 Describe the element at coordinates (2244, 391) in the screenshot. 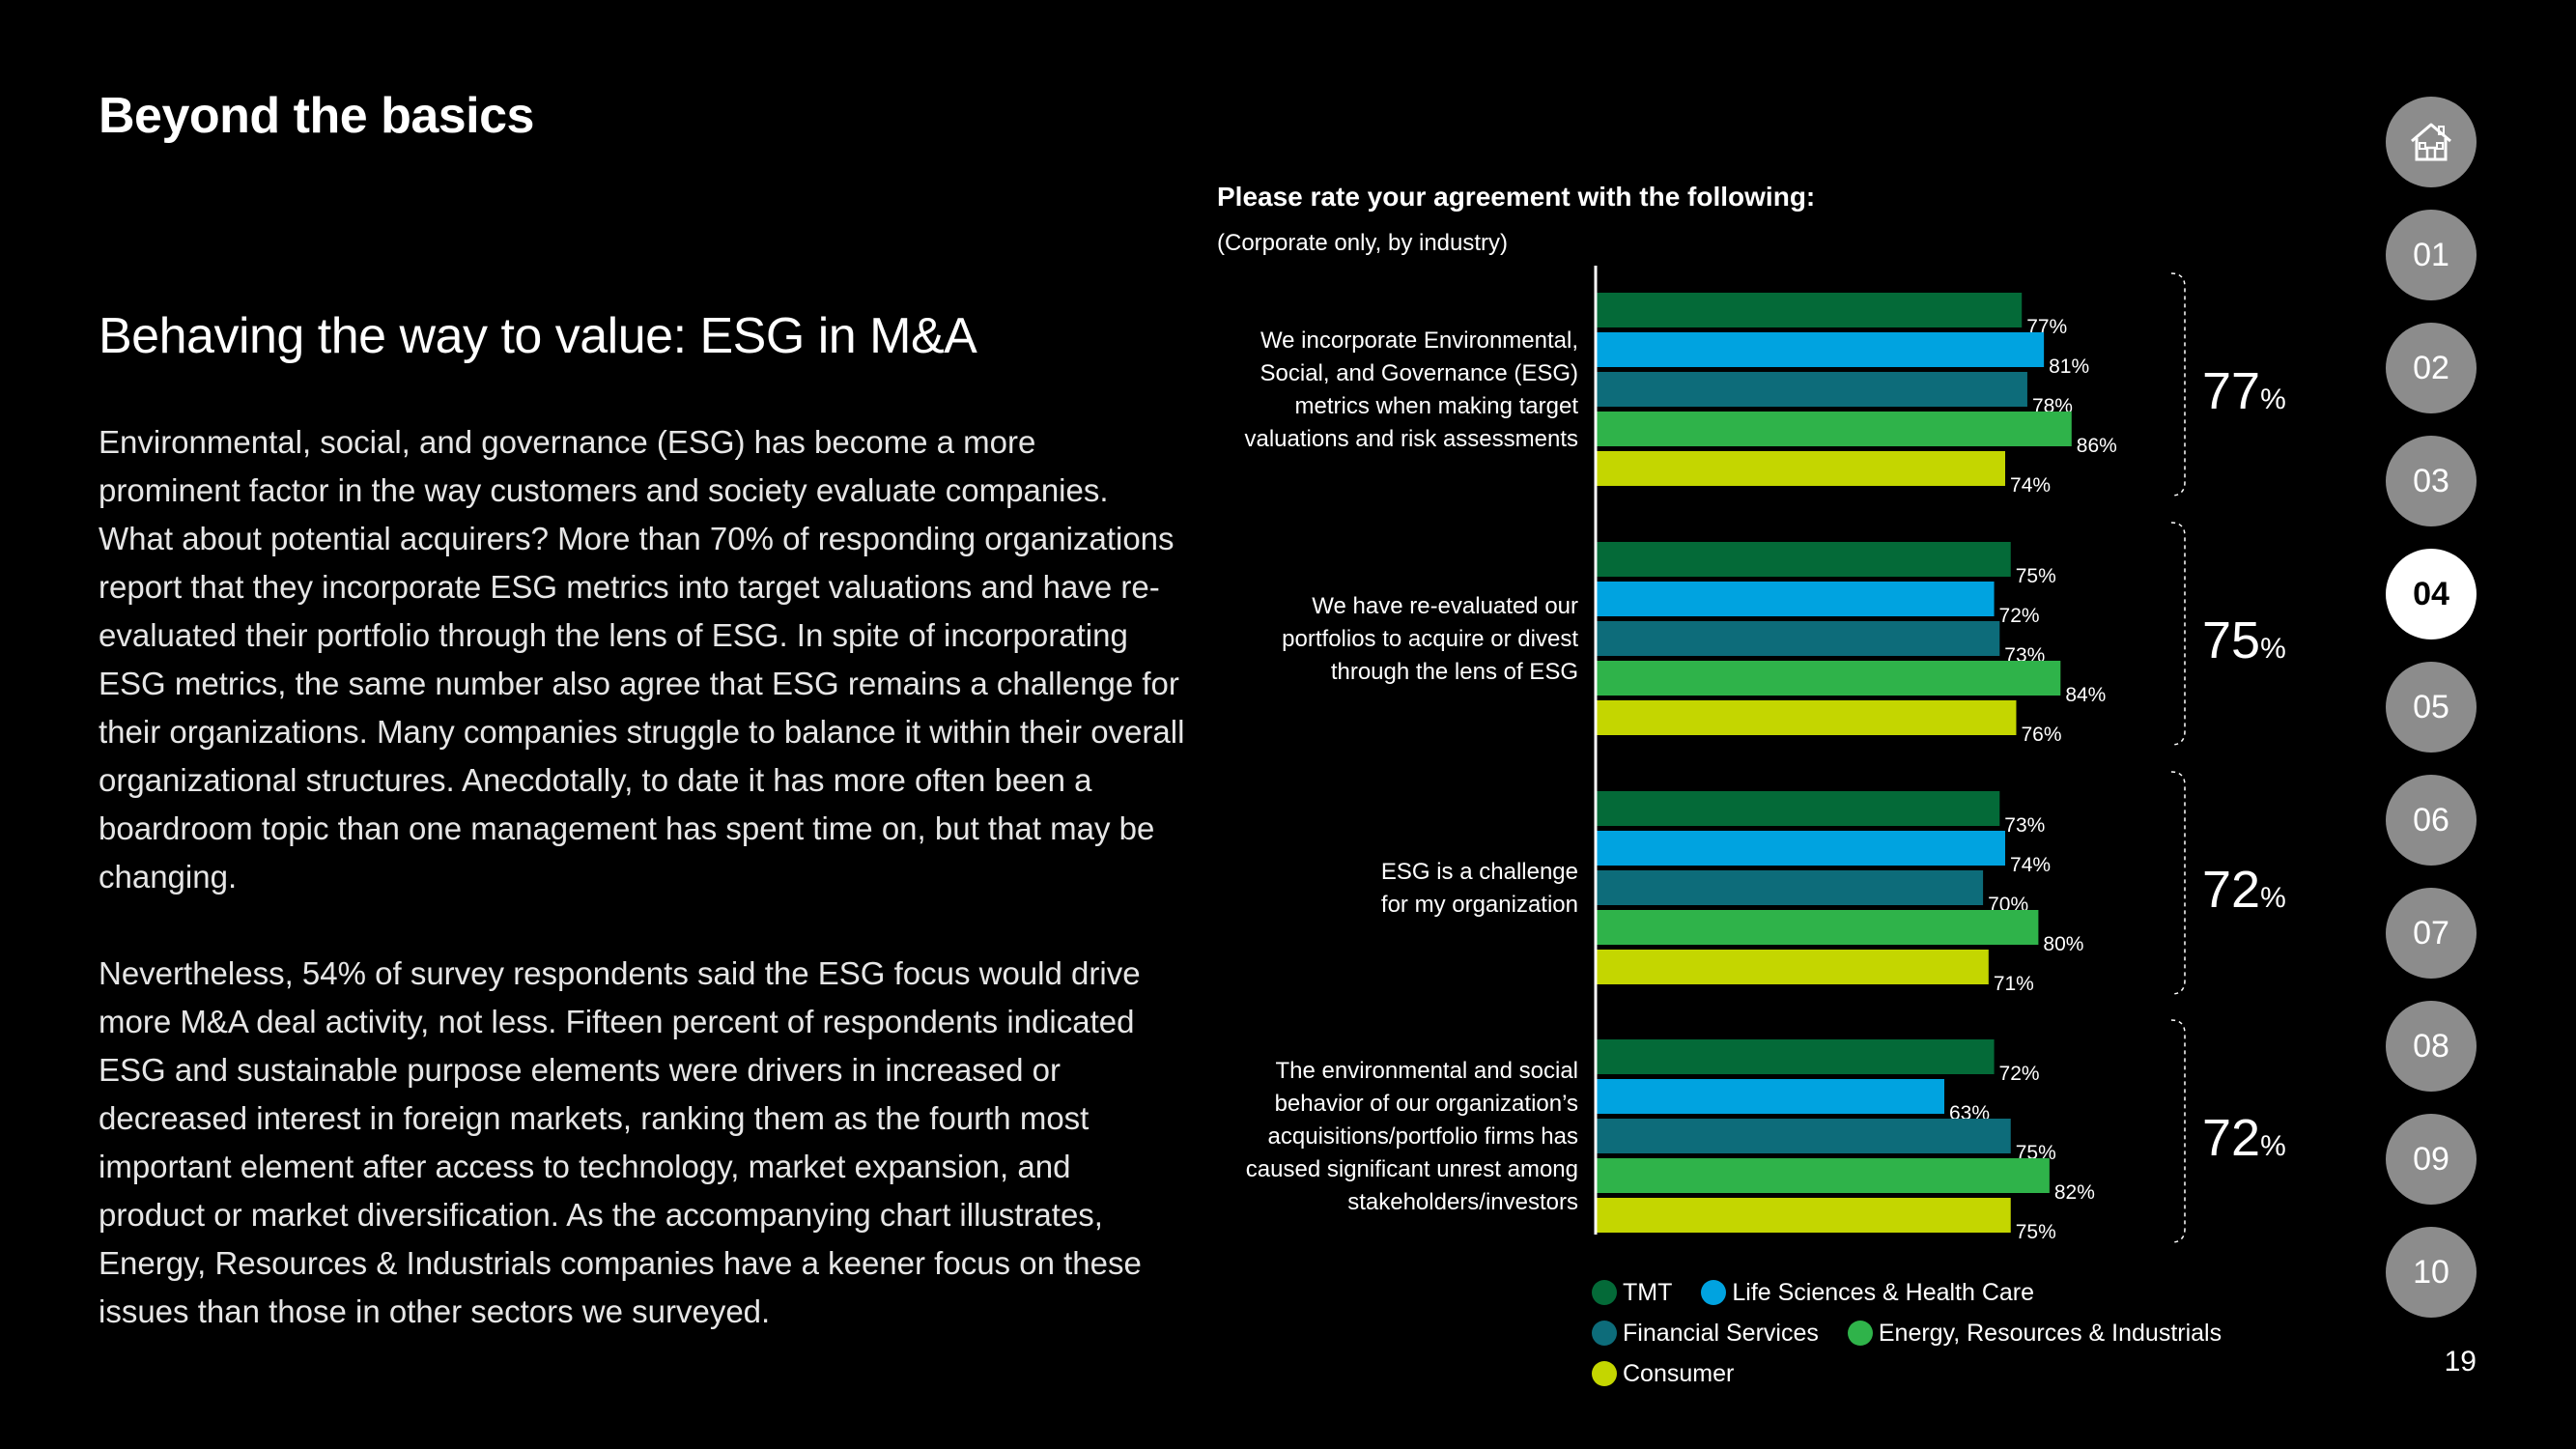

I see `group-total-label: 77%` at that location.